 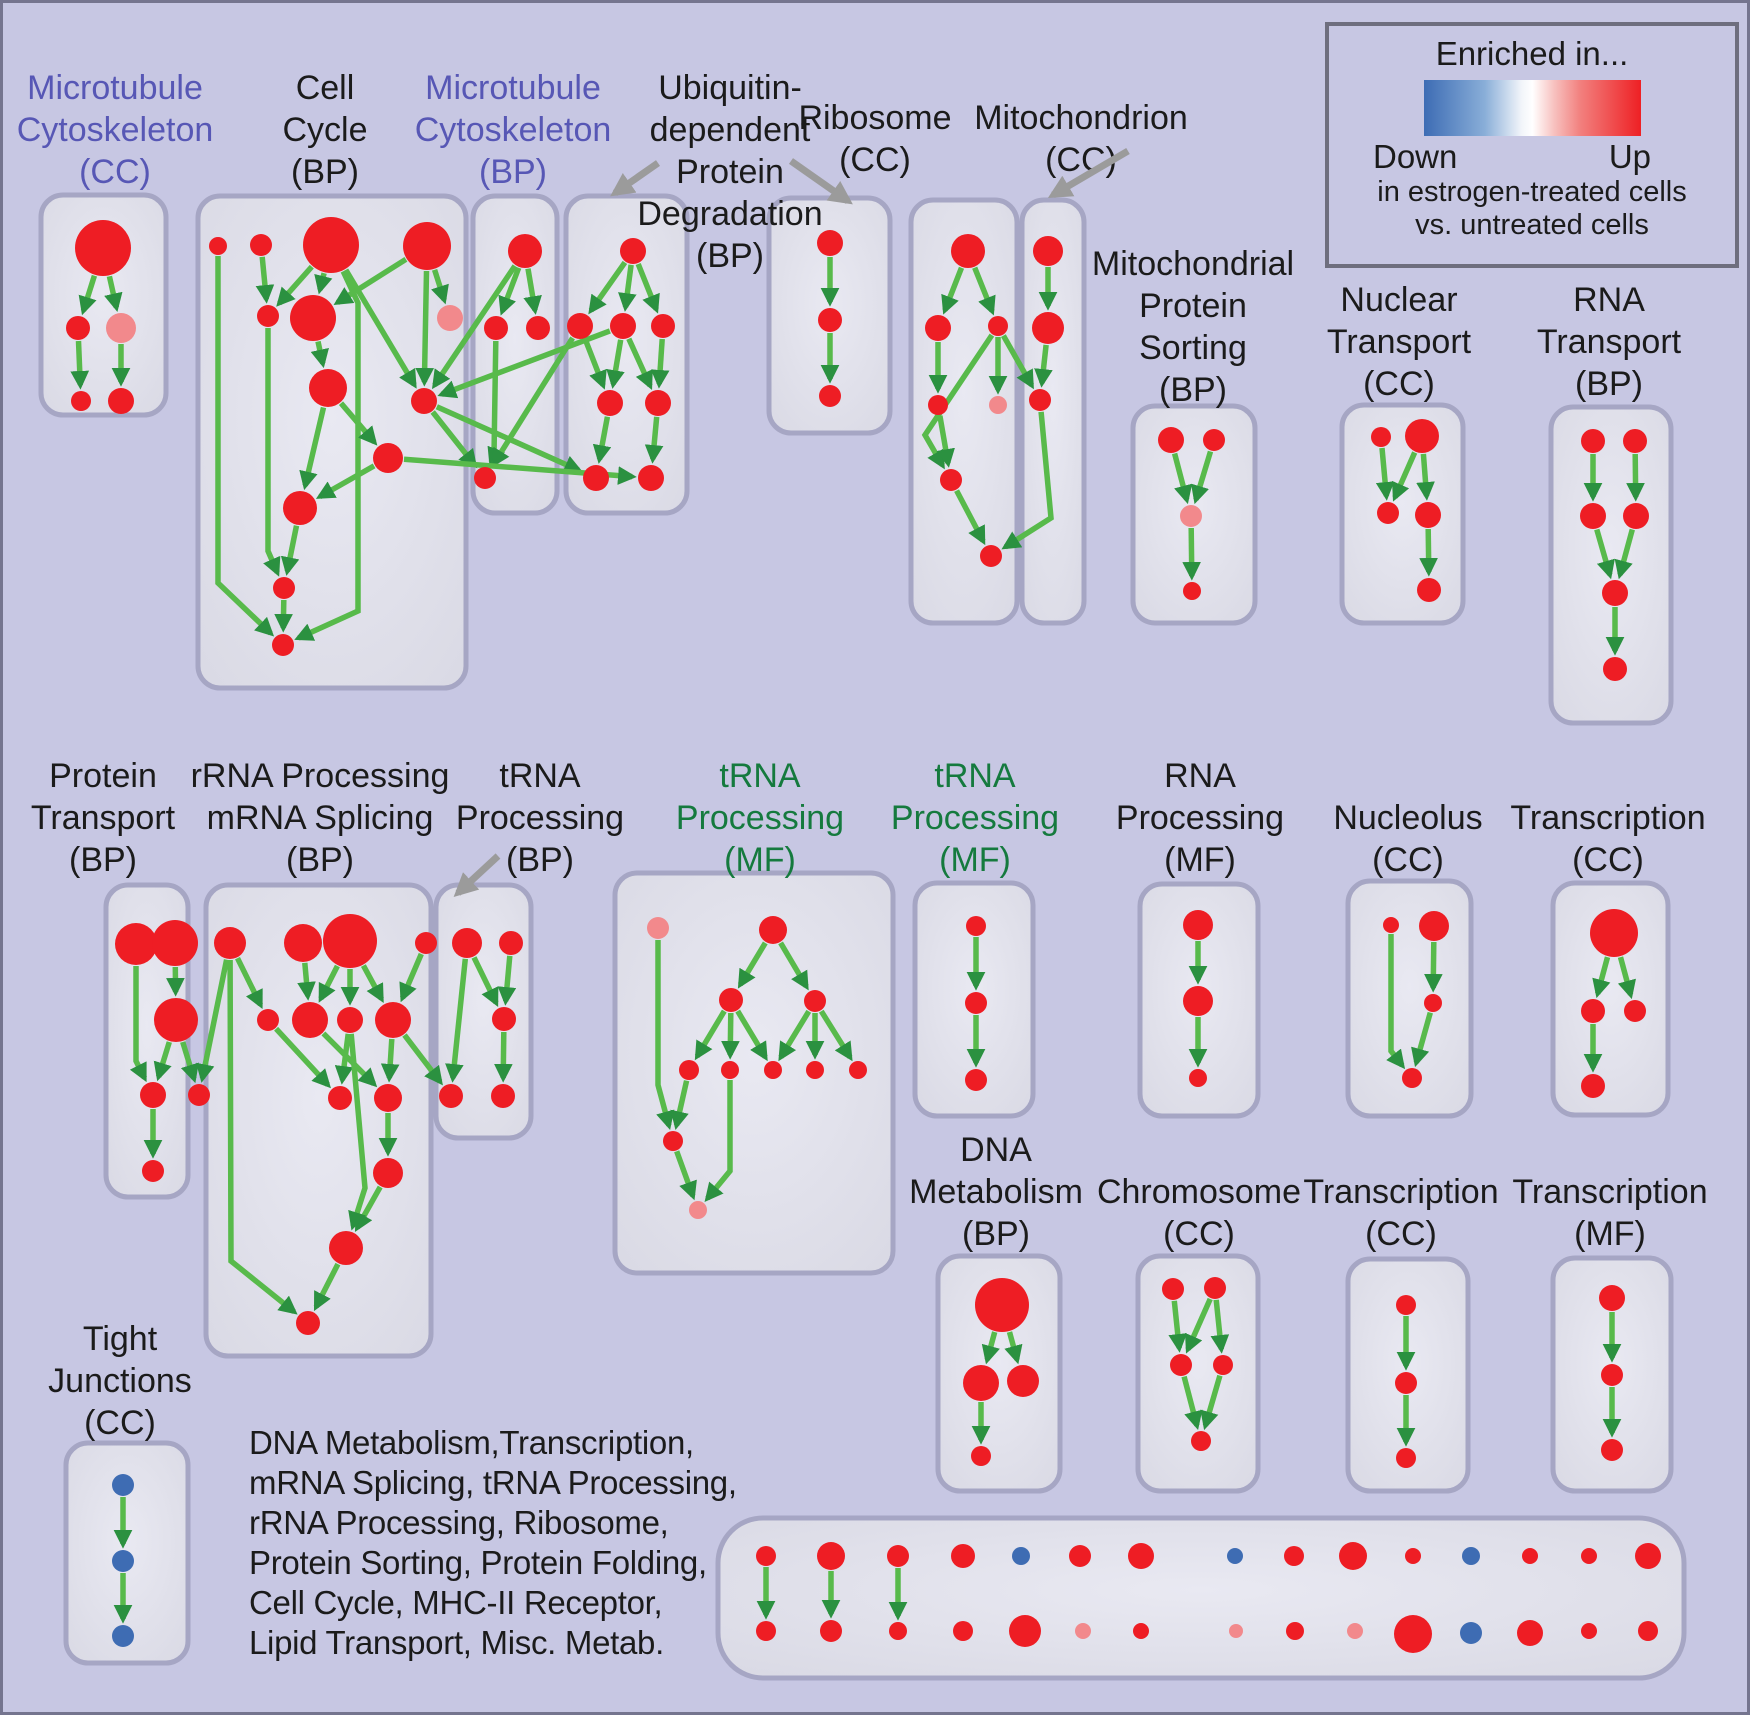 I want to click on node-mtb2, so click(x=831, y=1631).